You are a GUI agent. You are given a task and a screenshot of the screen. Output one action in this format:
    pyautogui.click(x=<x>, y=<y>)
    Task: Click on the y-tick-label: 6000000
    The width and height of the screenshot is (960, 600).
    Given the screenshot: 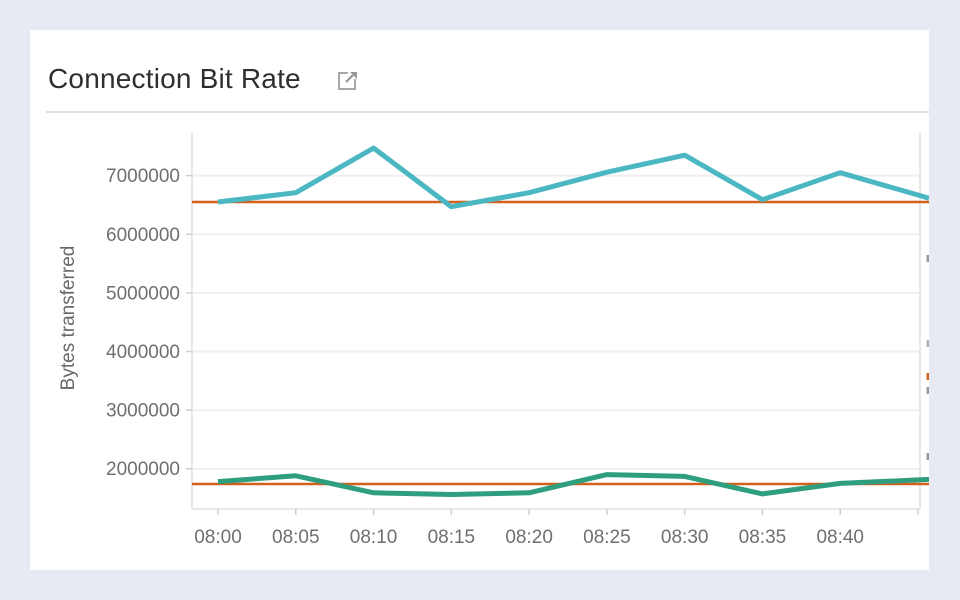 What is the action you would take?
    pyautogui.click(x=143, y=235)
    